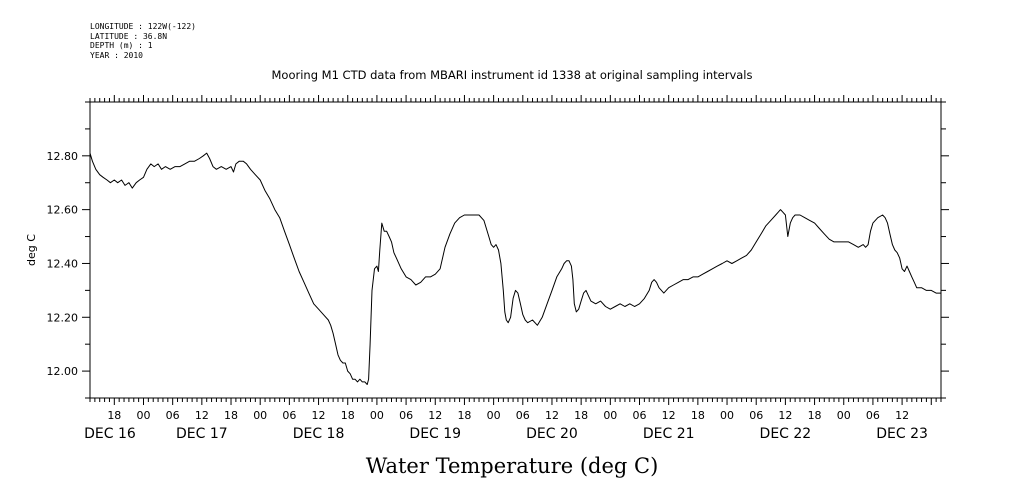 The image size is (1009, 504). What do you see at coordinates (63, 317) in the screenshot?
I see `y-tick-label: 12.20` at bounding box center [63, 317].